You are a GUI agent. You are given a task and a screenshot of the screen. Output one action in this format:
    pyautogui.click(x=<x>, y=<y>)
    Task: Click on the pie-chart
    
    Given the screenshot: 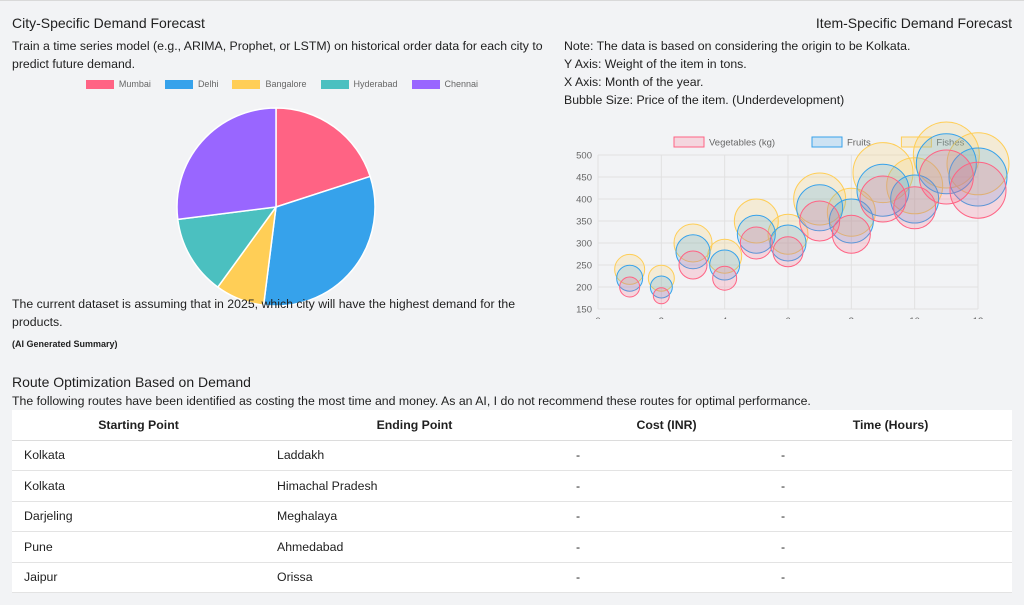 What is the action you would take?
    pyautogui.click(x=276, y=207)
    